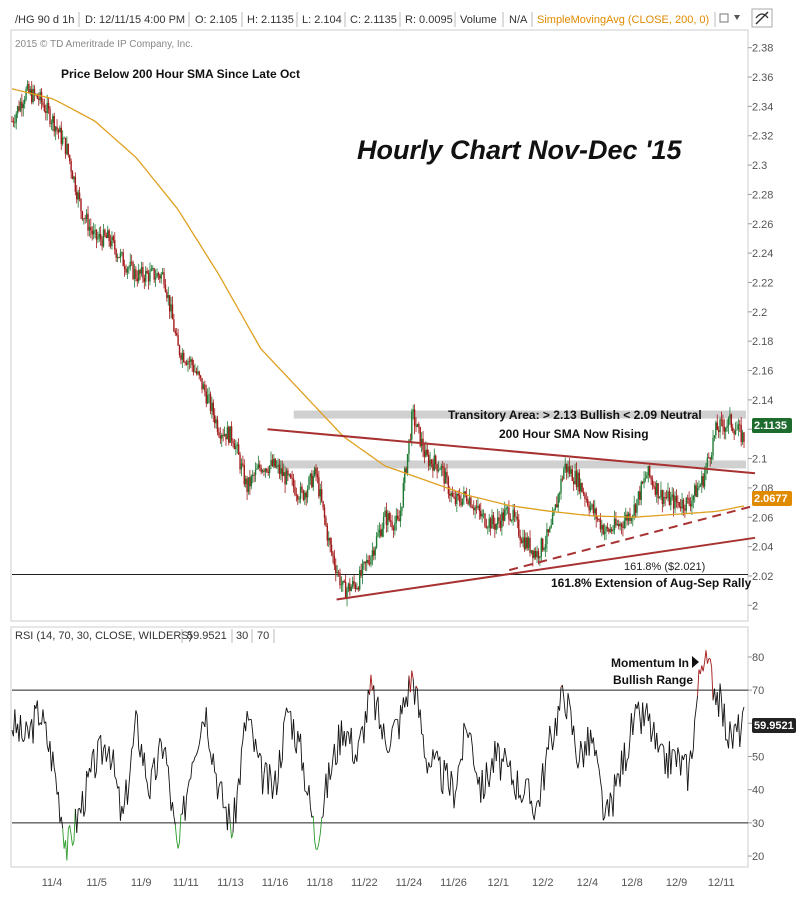 The height and width of the screenshot is (898, 803). I want to click on annotation-sma-rising: 200 Hour SMA Now Rising, so click(574, 434).